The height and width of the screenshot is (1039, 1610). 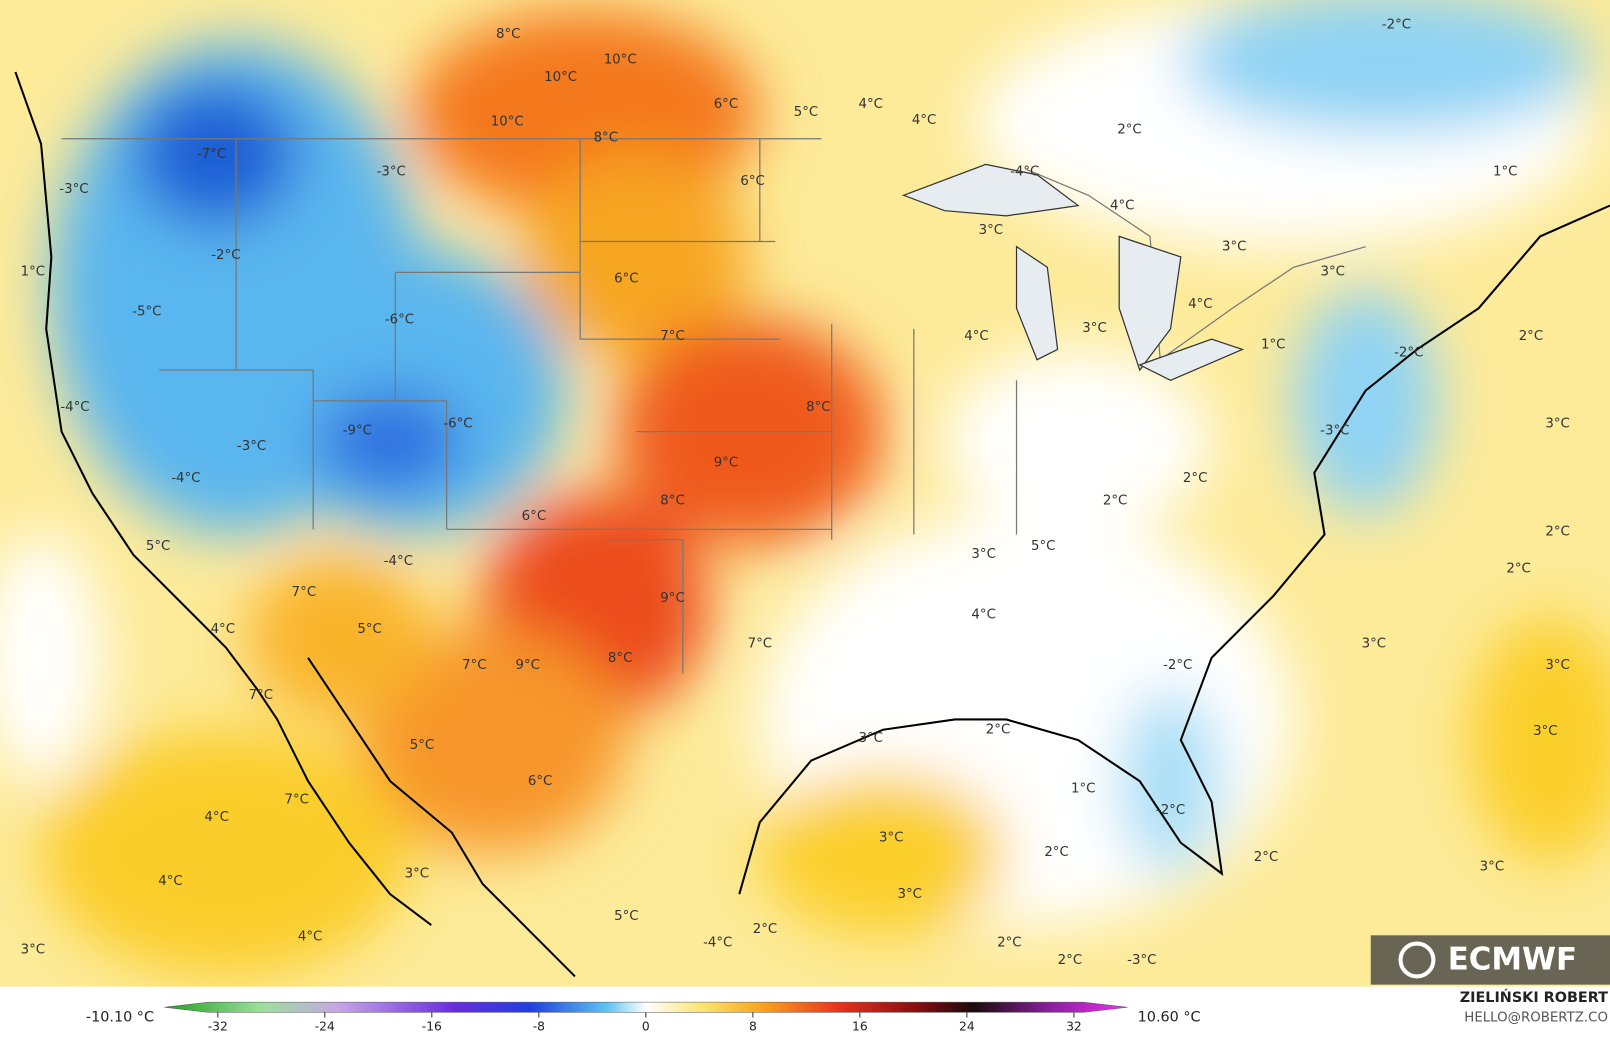 I want to click on colorbar, so click(x=646, y=1007).